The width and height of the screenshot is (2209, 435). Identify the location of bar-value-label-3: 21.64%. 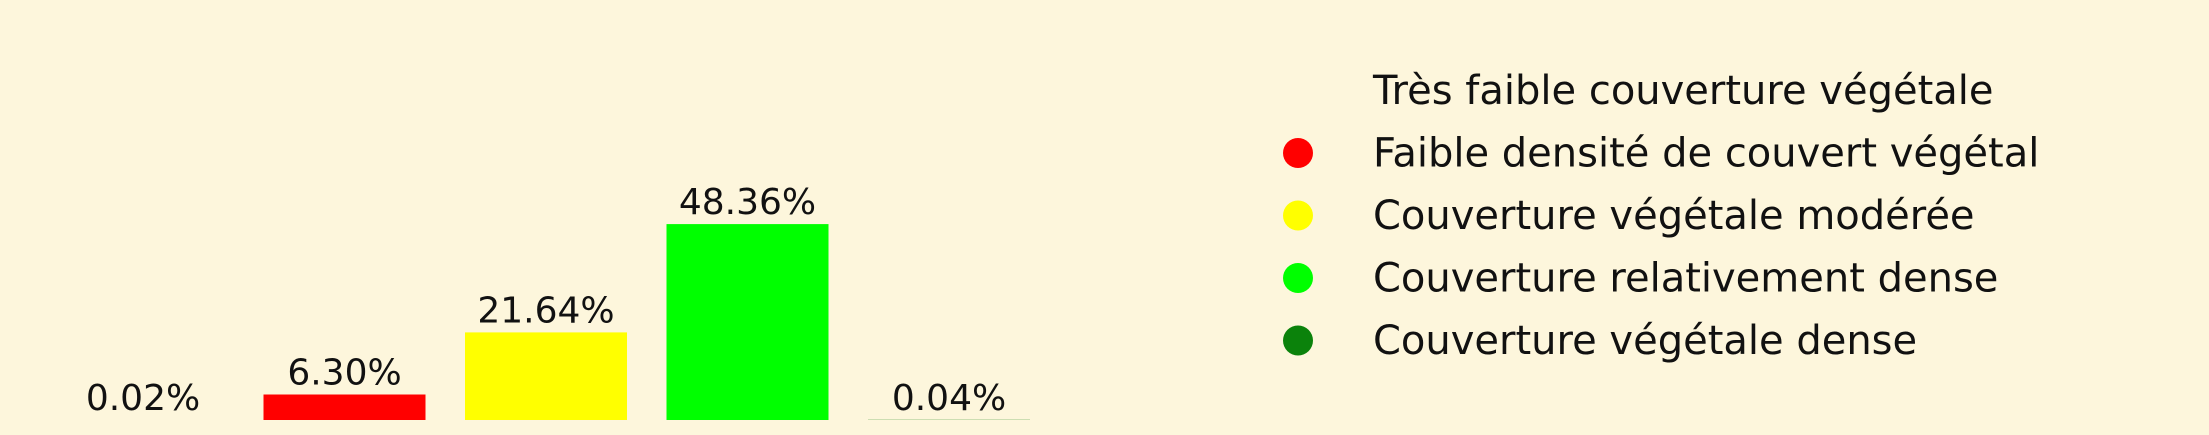
(545, 310).